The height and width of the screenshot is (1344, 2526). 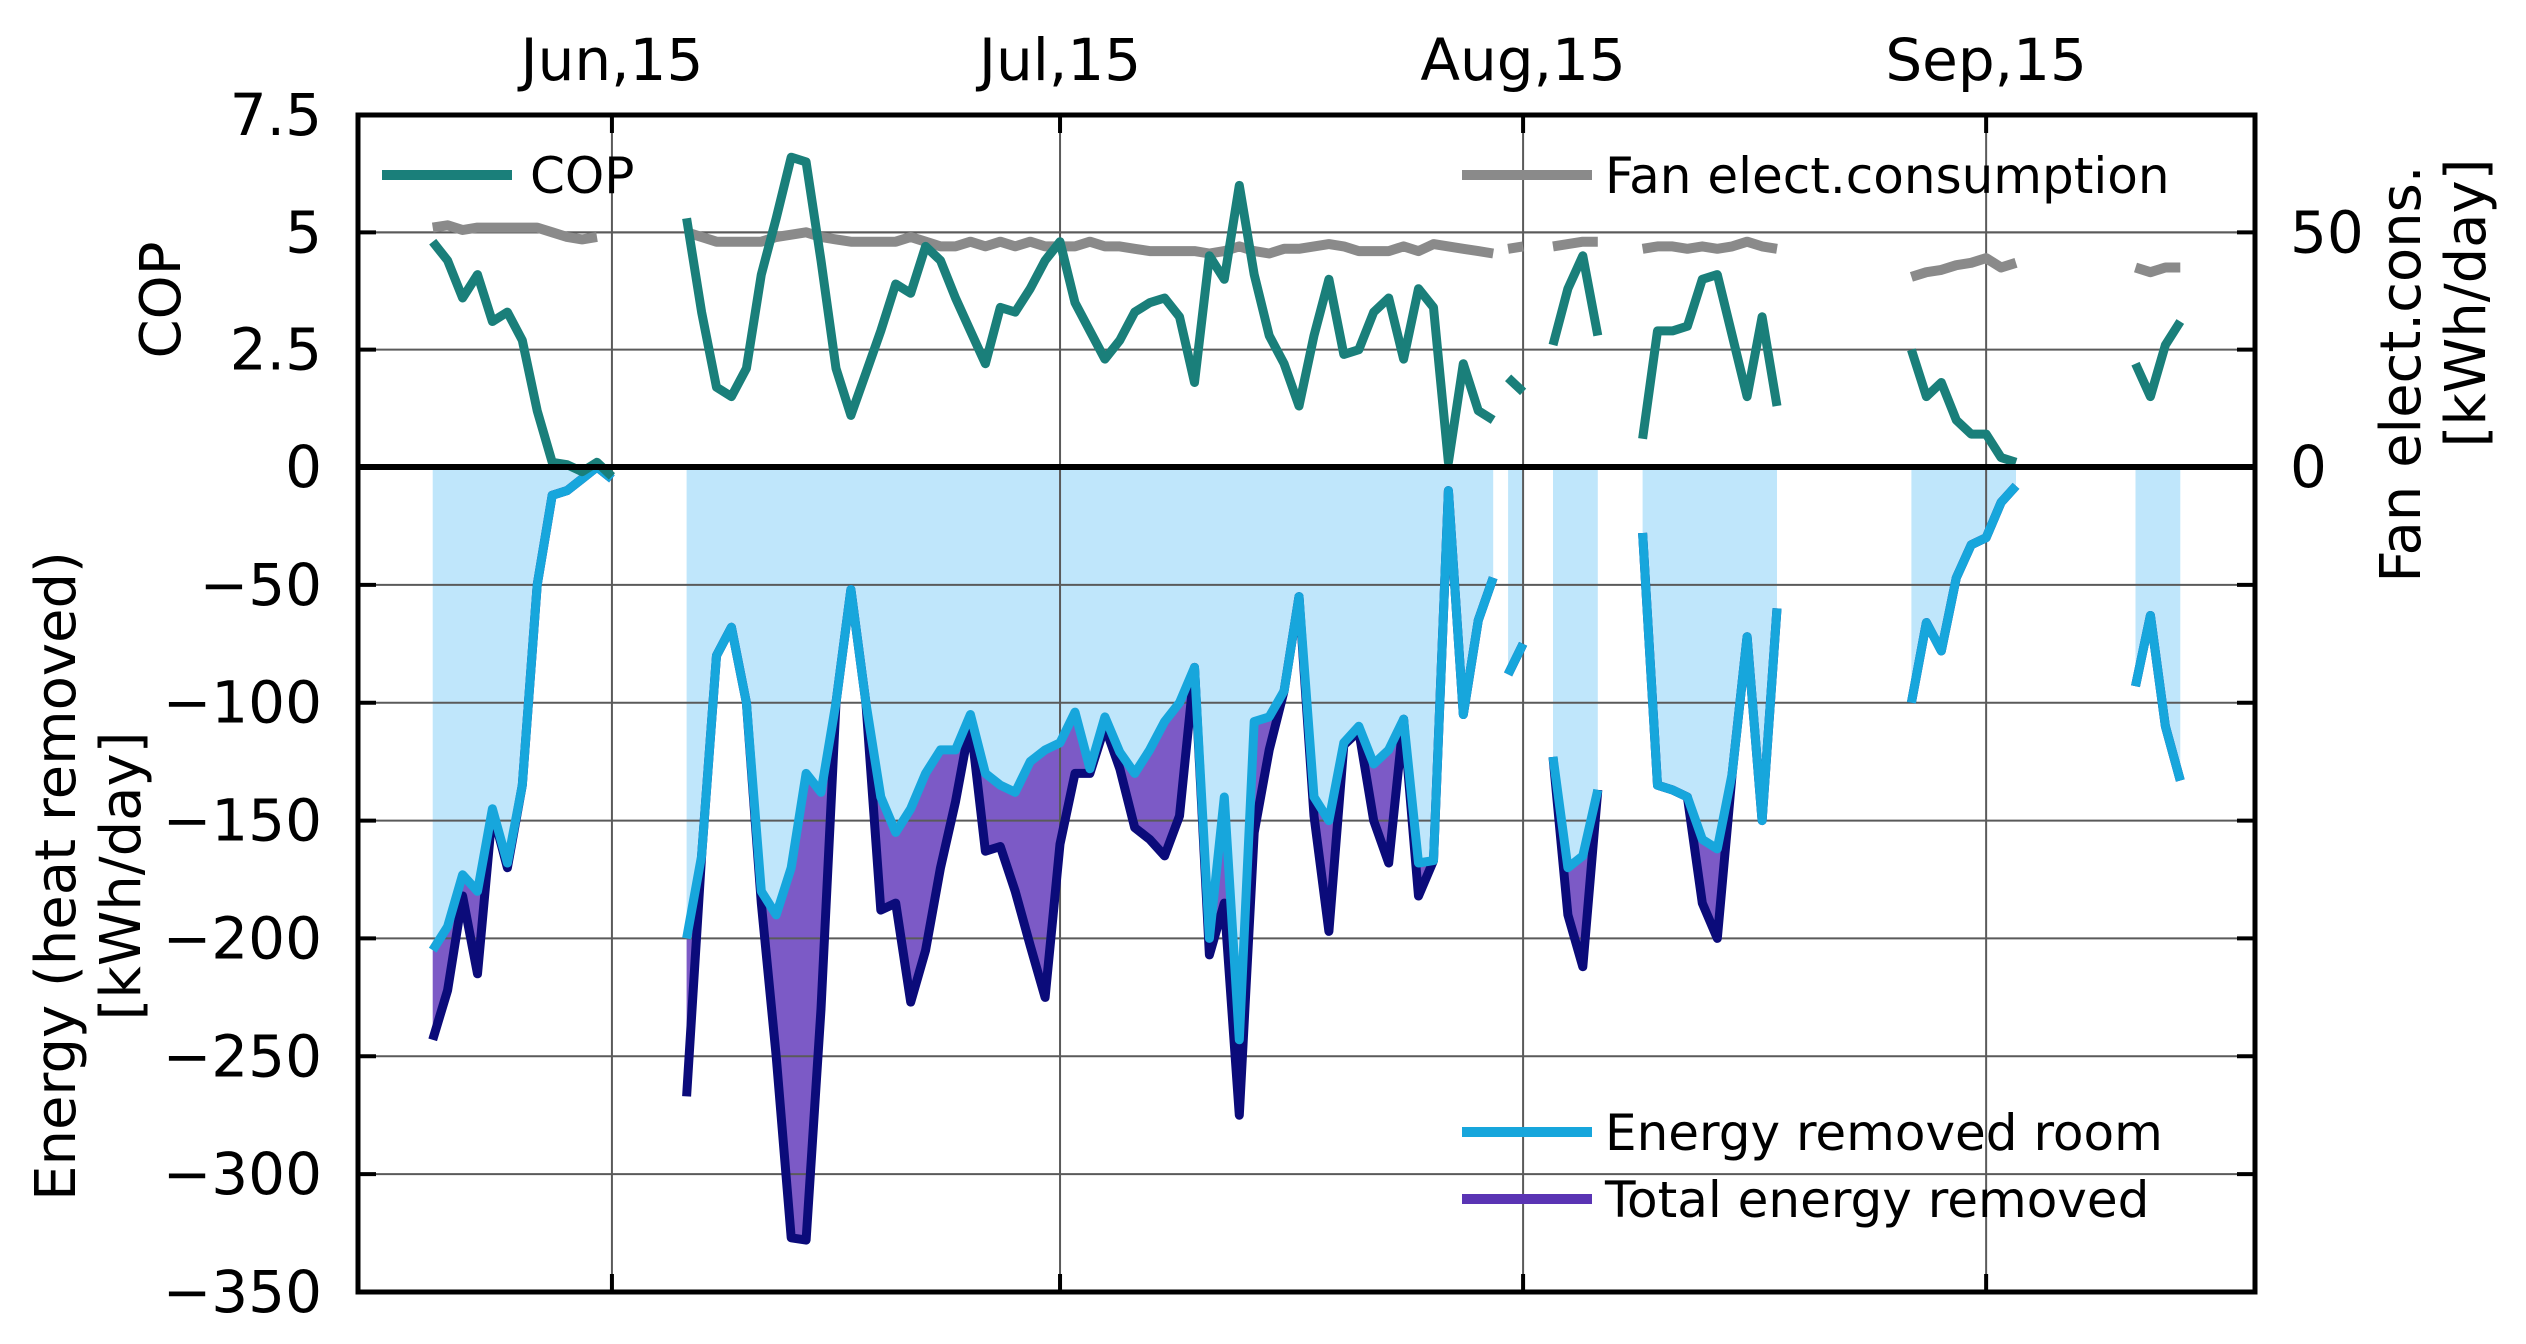 What do you see at coordinates (242, 1056) in the screenshot?
I see `energy-tick-label-4: −250` at bounding box center [242, 1056].